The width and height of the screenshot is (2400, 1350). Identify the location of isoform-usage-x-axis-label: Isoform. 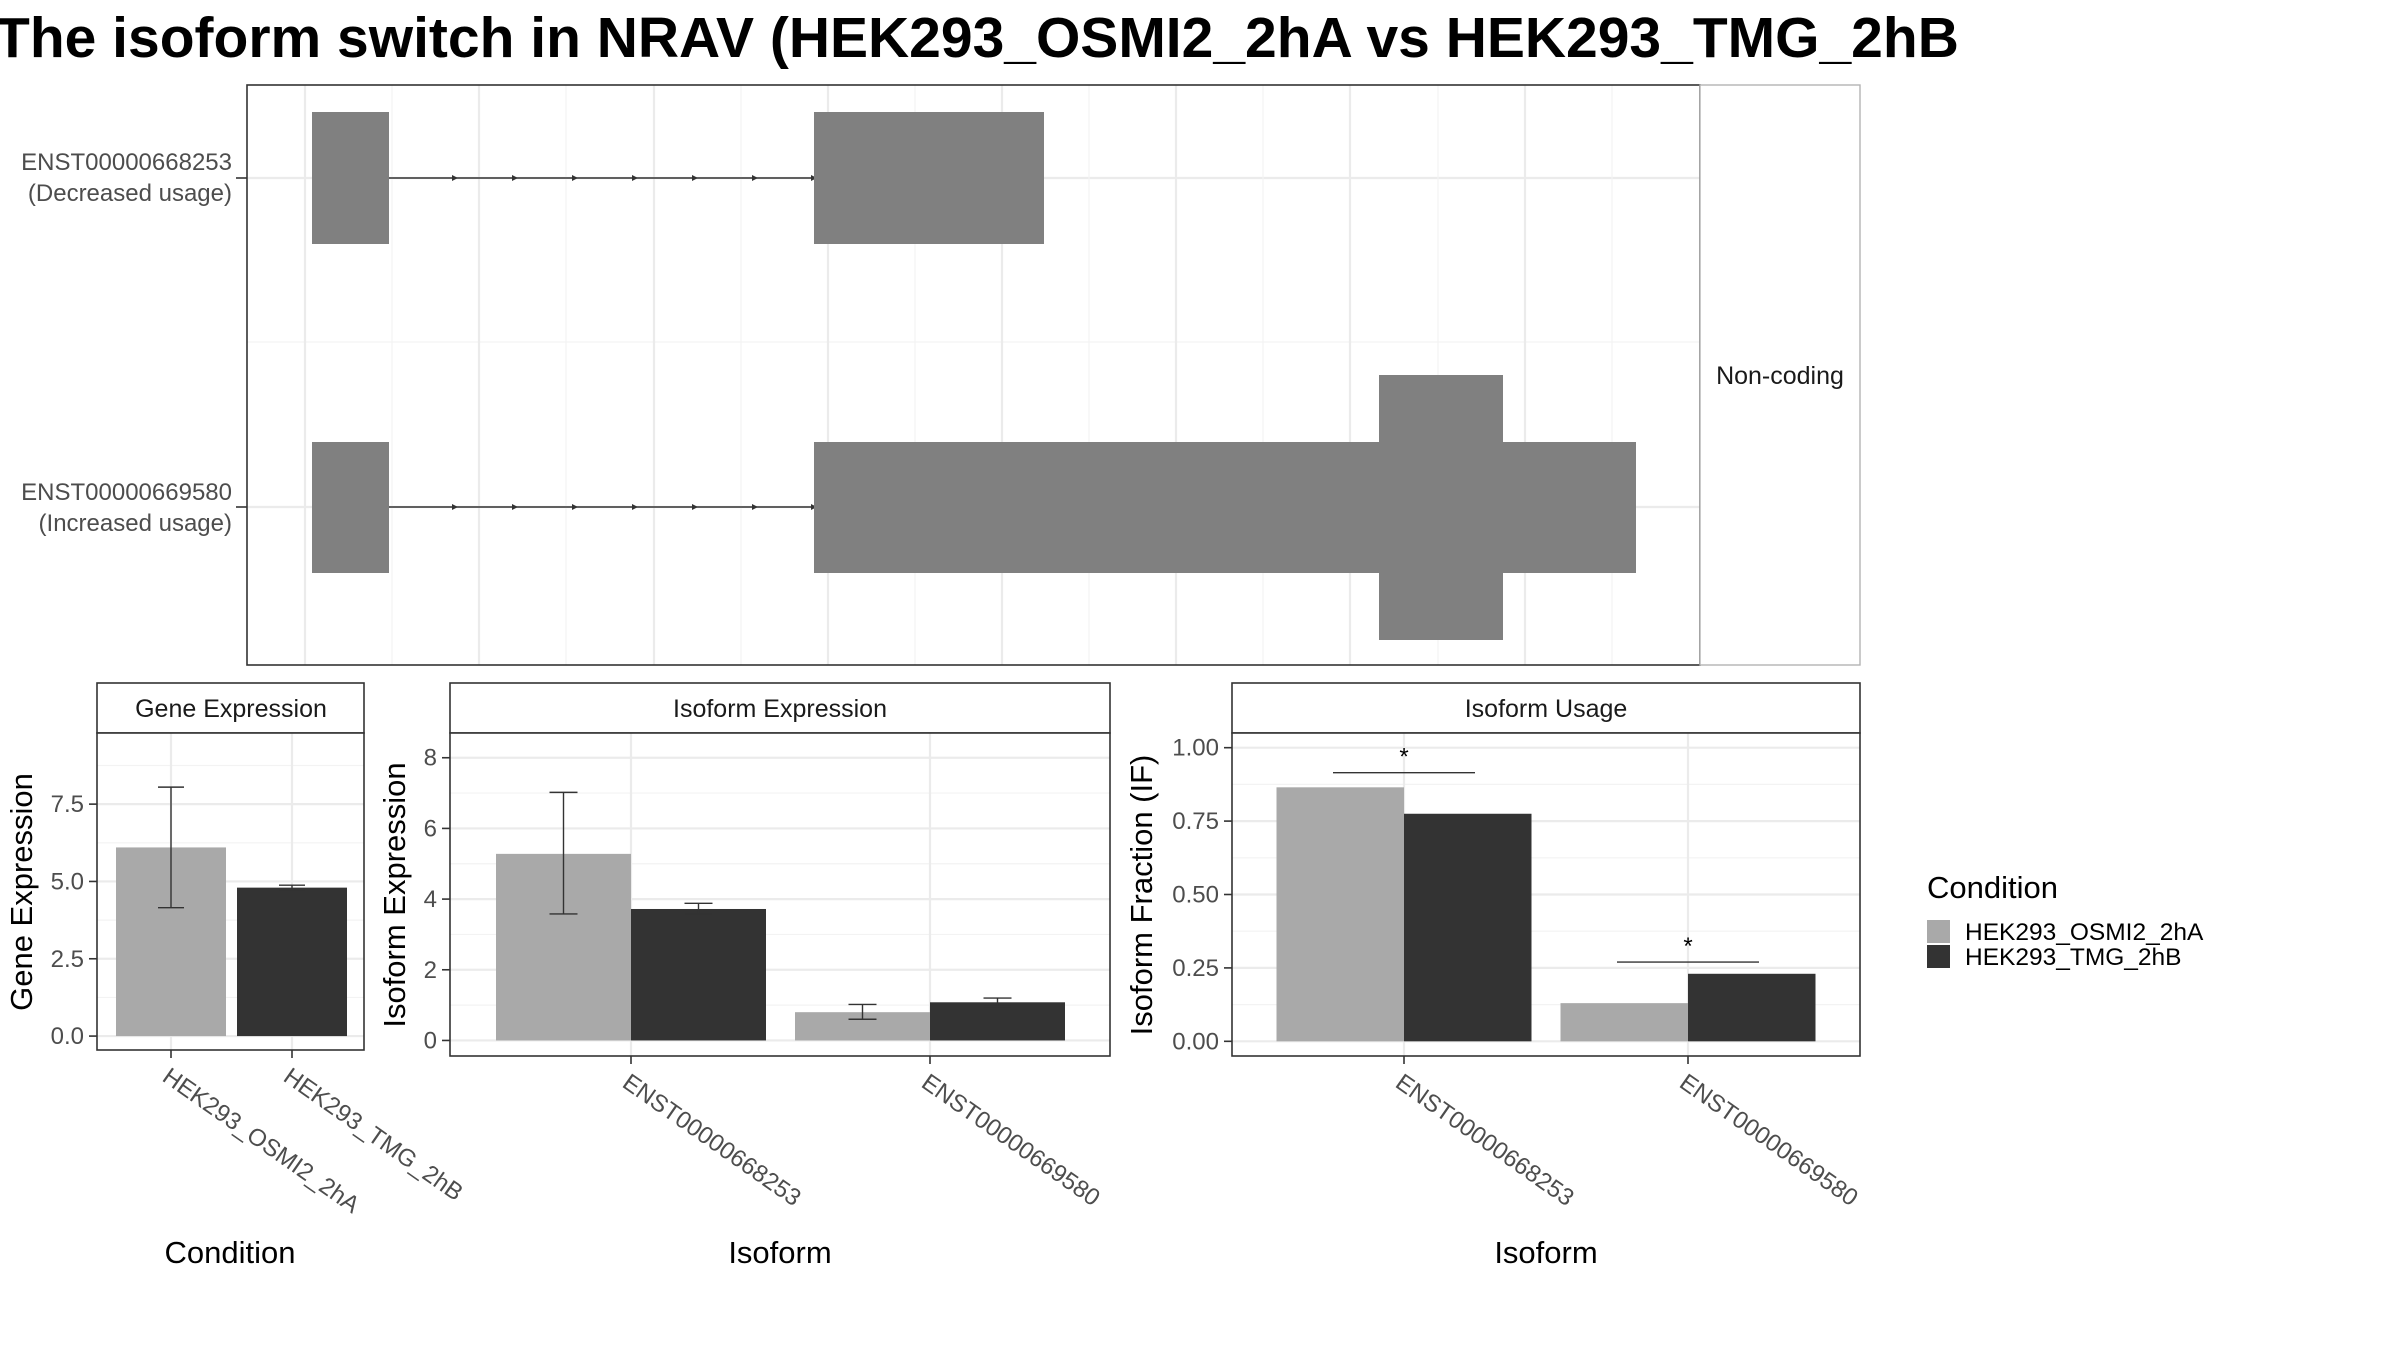
(1545, 1252).